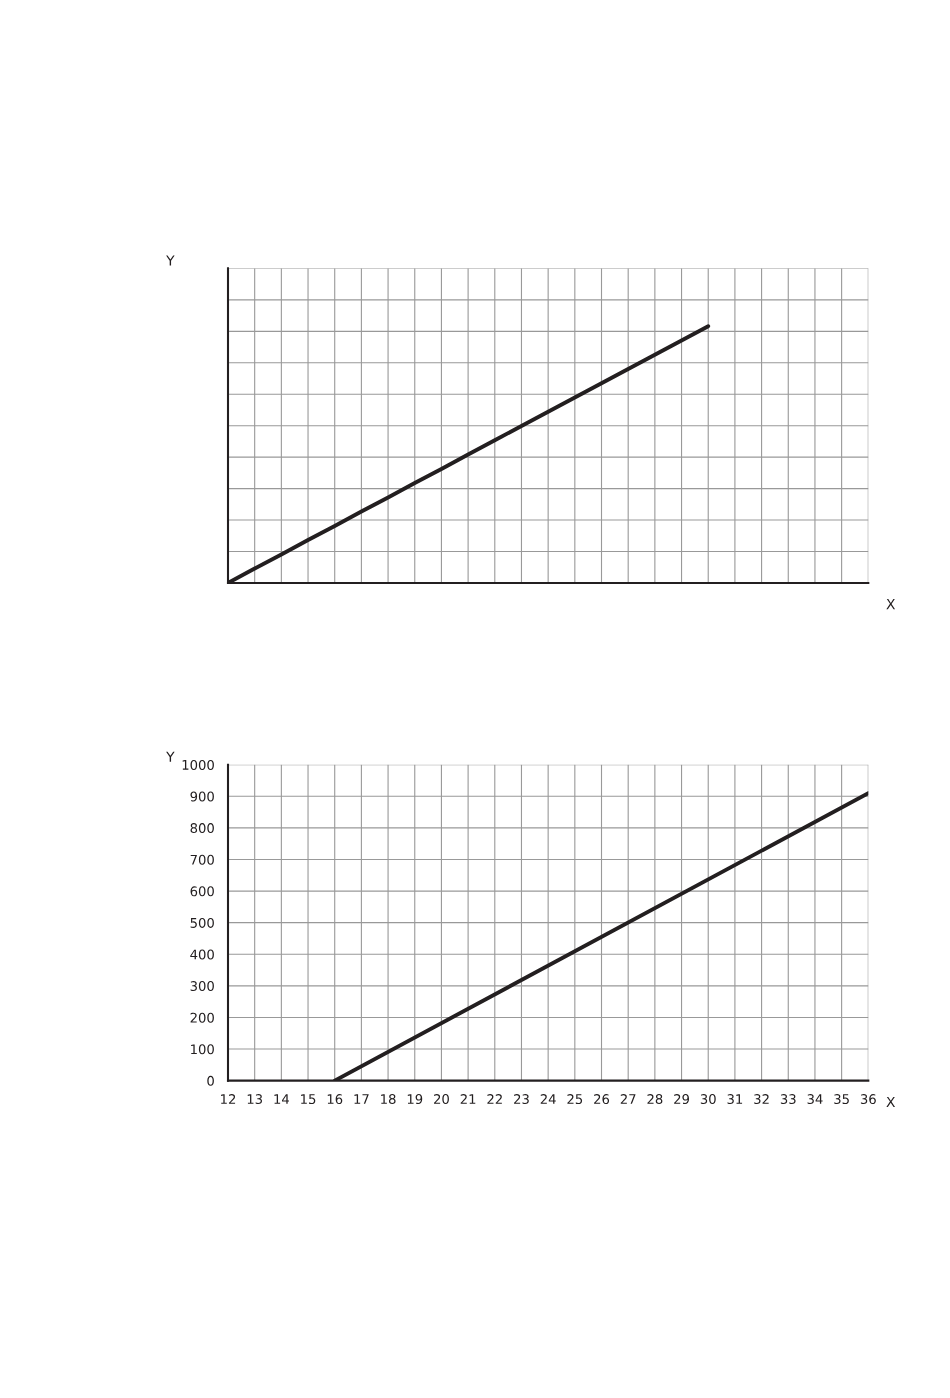  What do you see at coordinates (548, 1099) in the screenshot?
I see `x-tick-label: 24` at bounding box center [548, 1099].